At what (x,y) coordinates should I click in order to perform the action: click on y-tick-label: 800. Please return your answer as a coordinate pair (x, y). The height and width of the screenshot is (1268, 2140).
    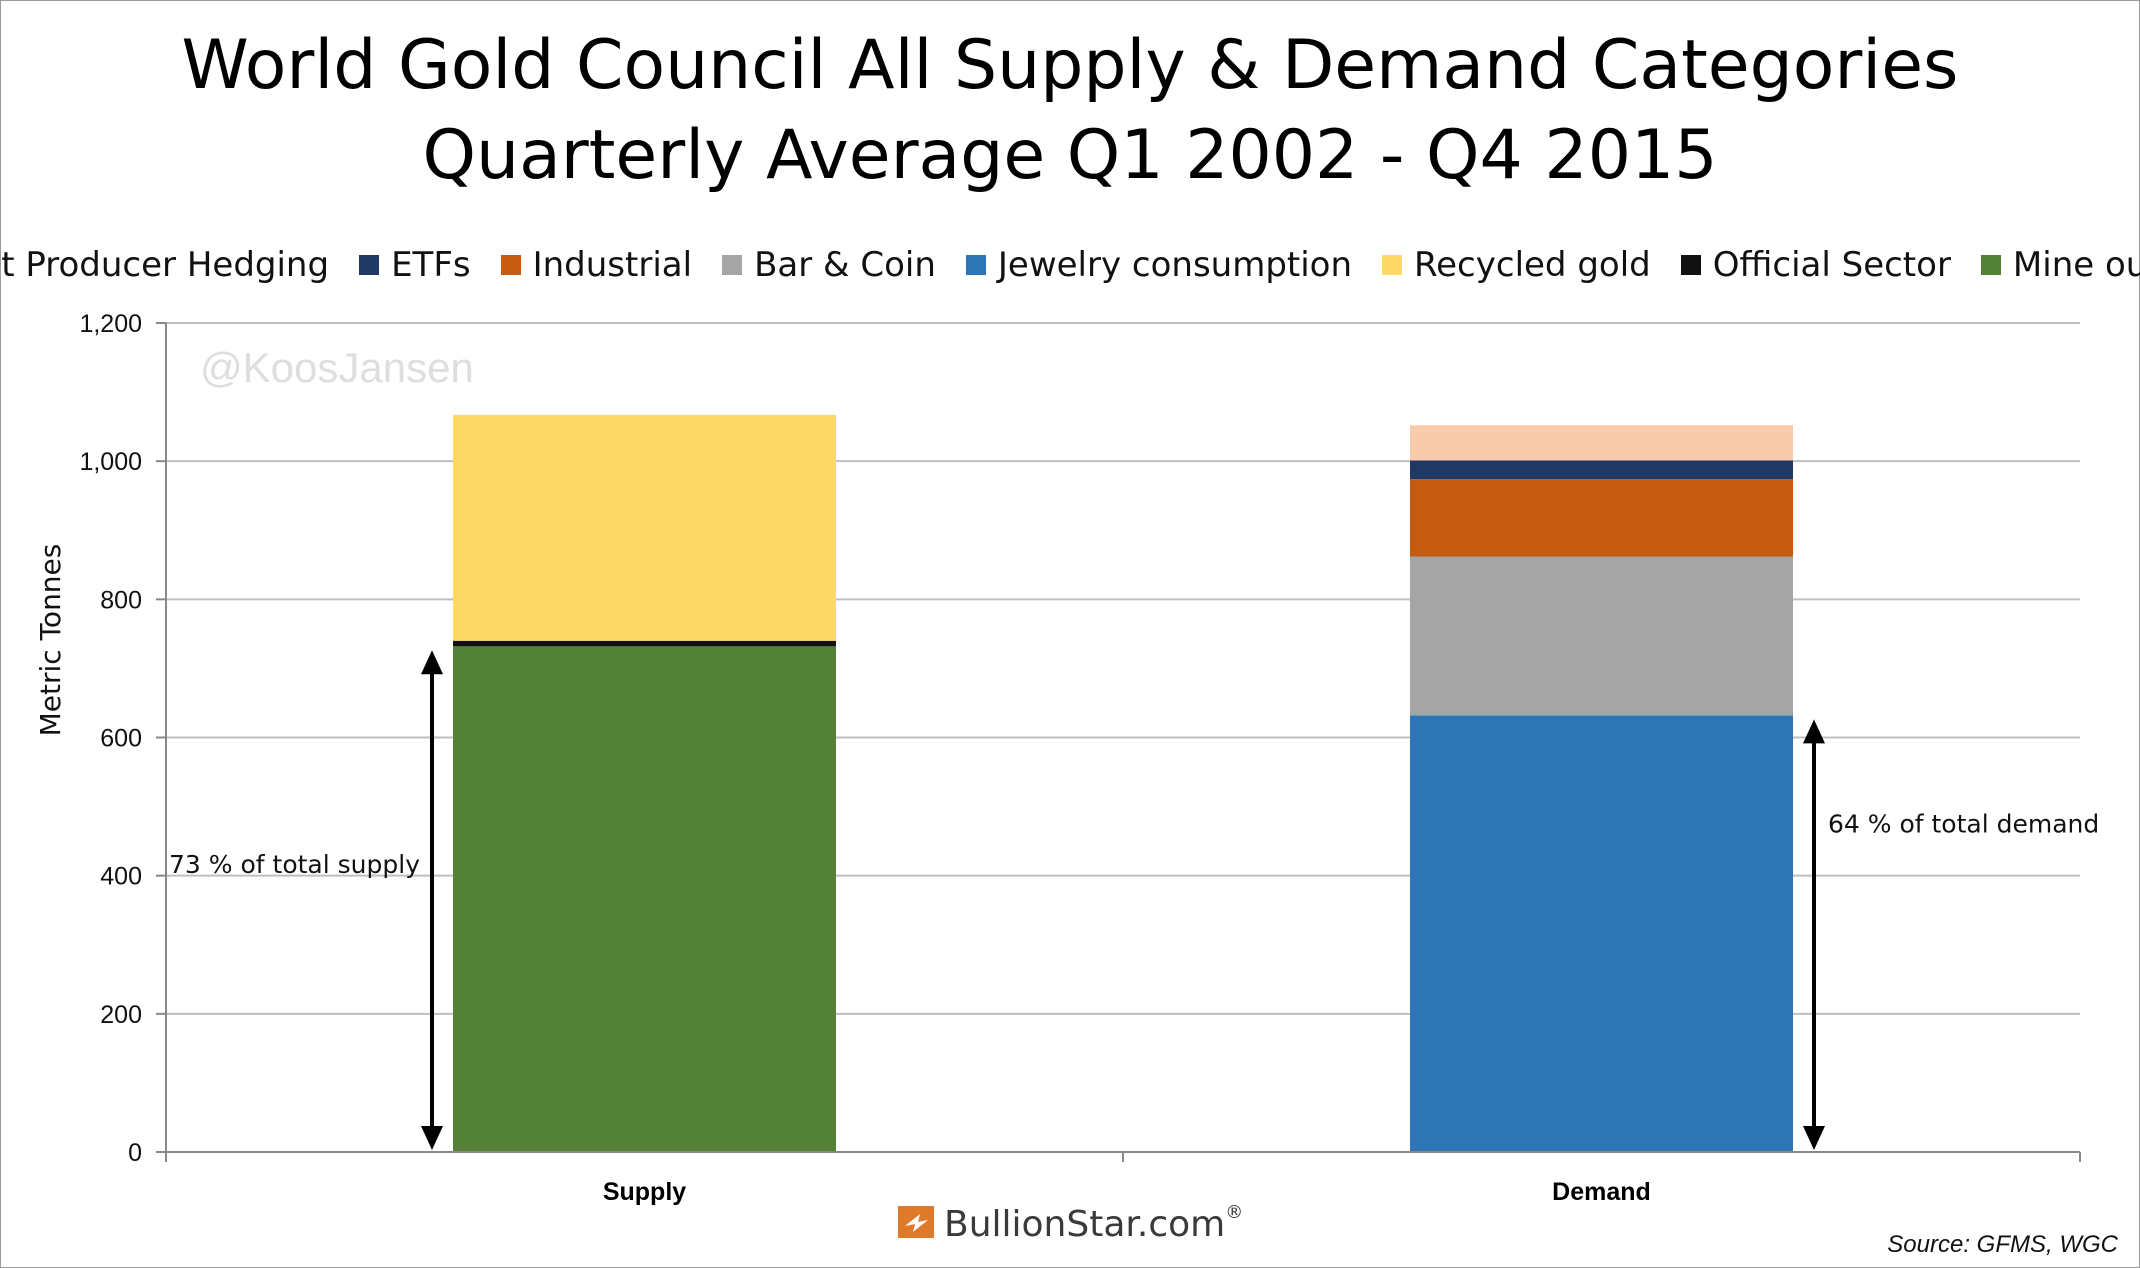
    Looking at the image, I should click on (121, 600).